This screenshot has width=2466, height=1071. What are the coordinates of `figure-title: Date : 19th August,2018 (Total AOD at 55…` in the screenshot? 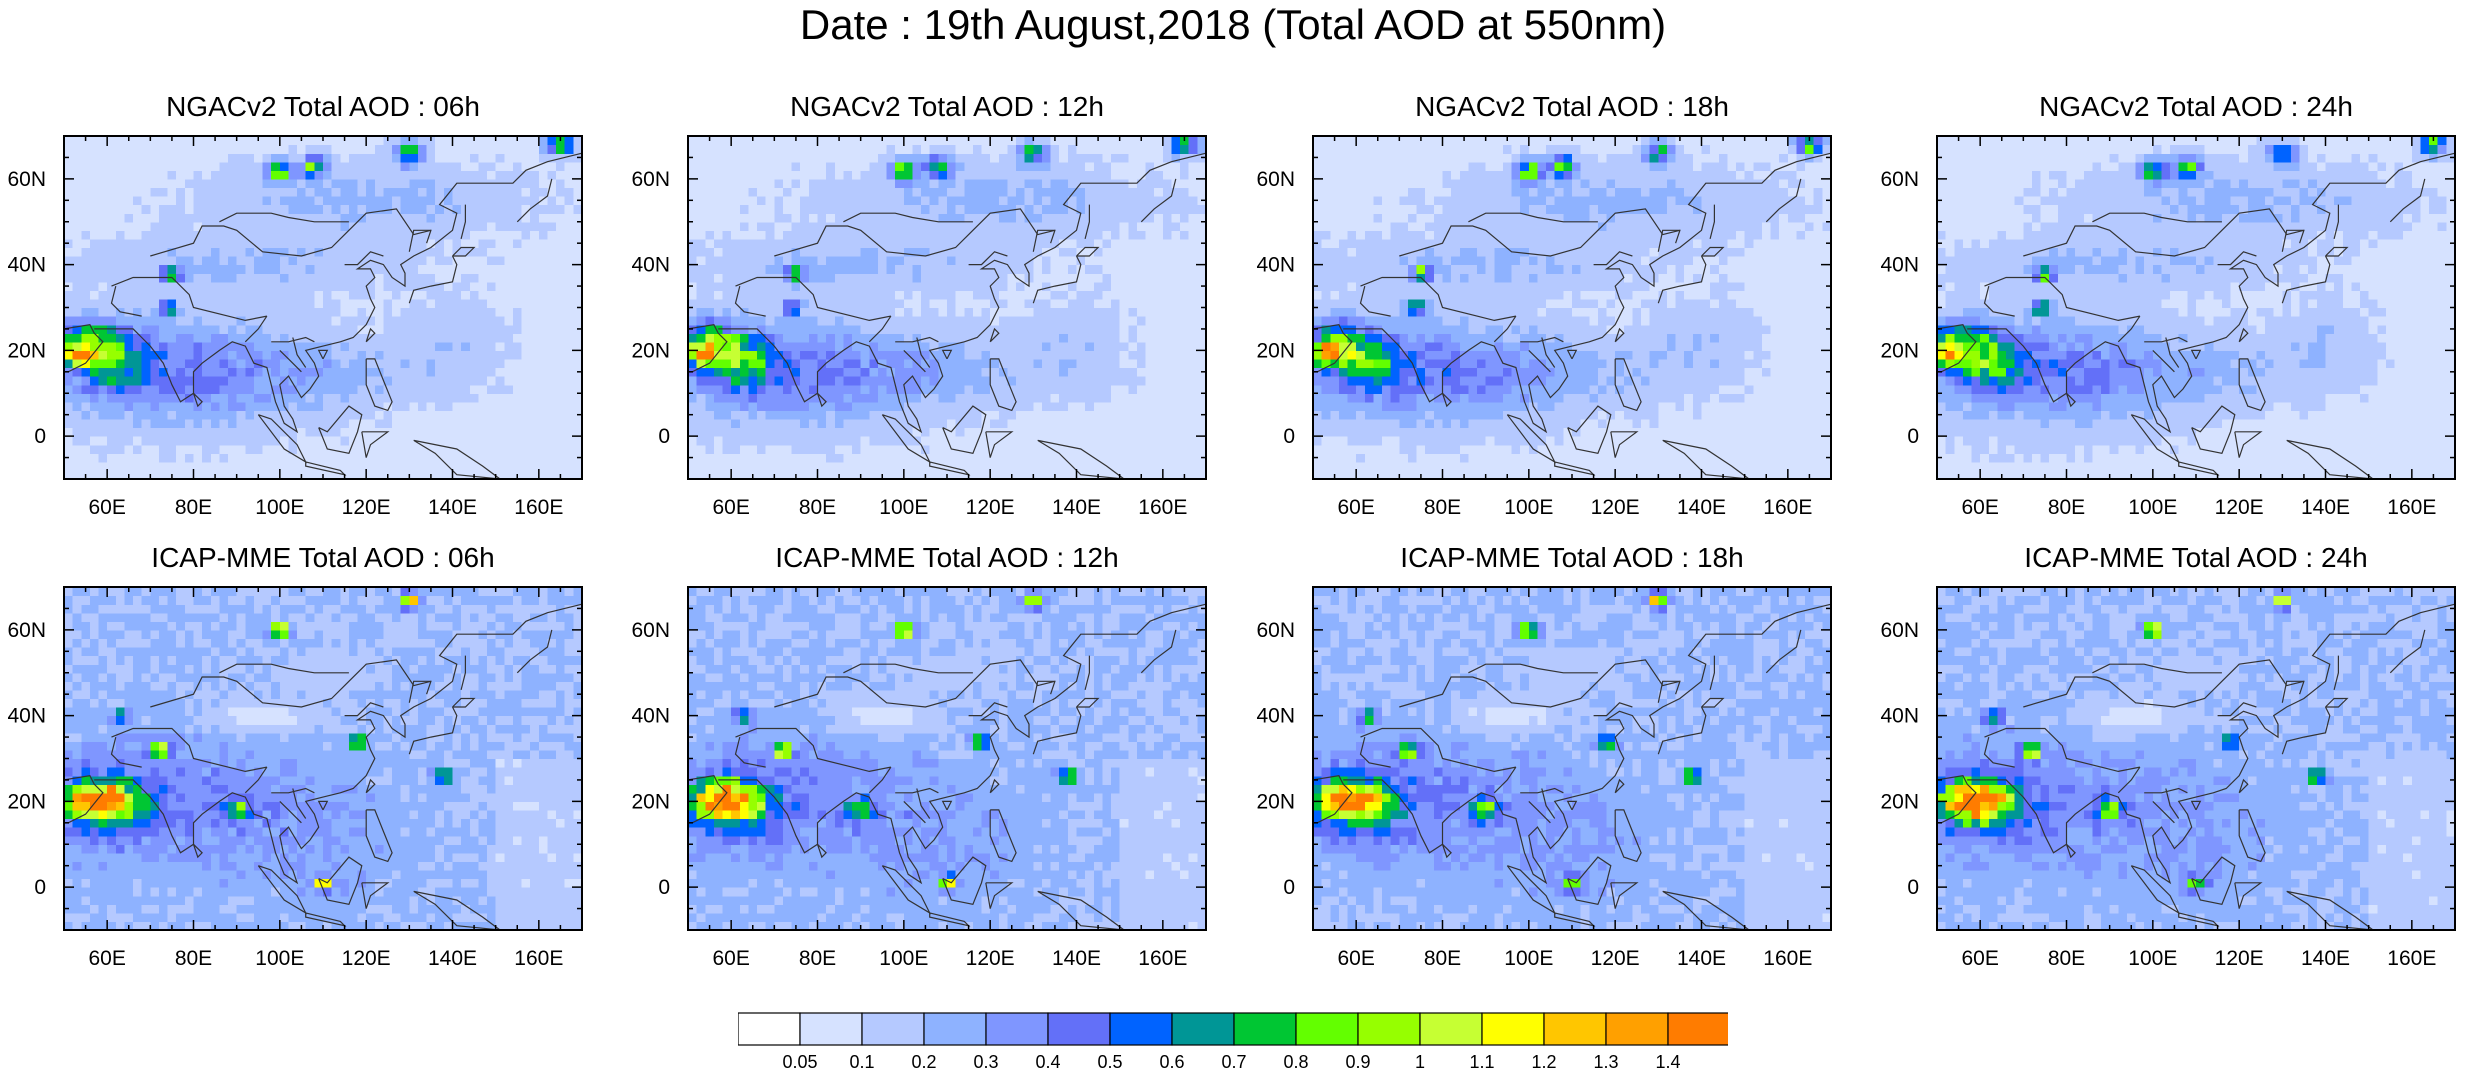 It's located at (1233, 25).